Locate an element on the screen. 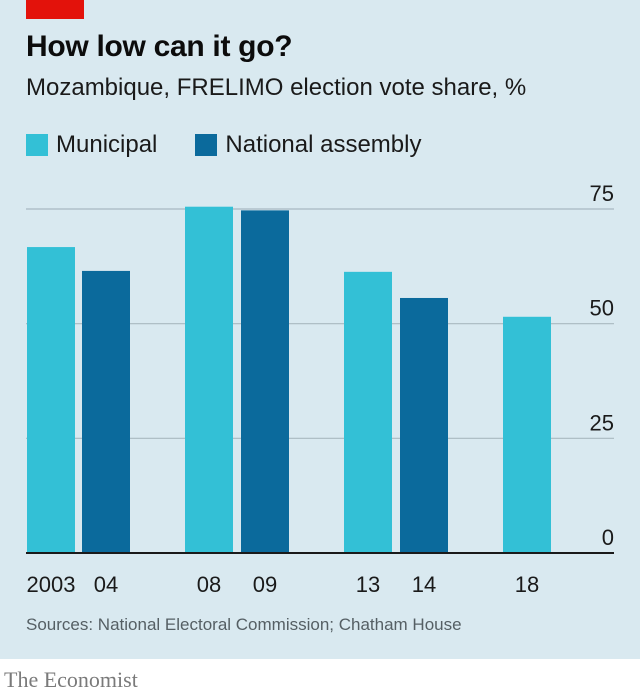 The height and width of the screenshot is (697, 640). legend-swatch-national-assembly is located at coordinates (206, 145).